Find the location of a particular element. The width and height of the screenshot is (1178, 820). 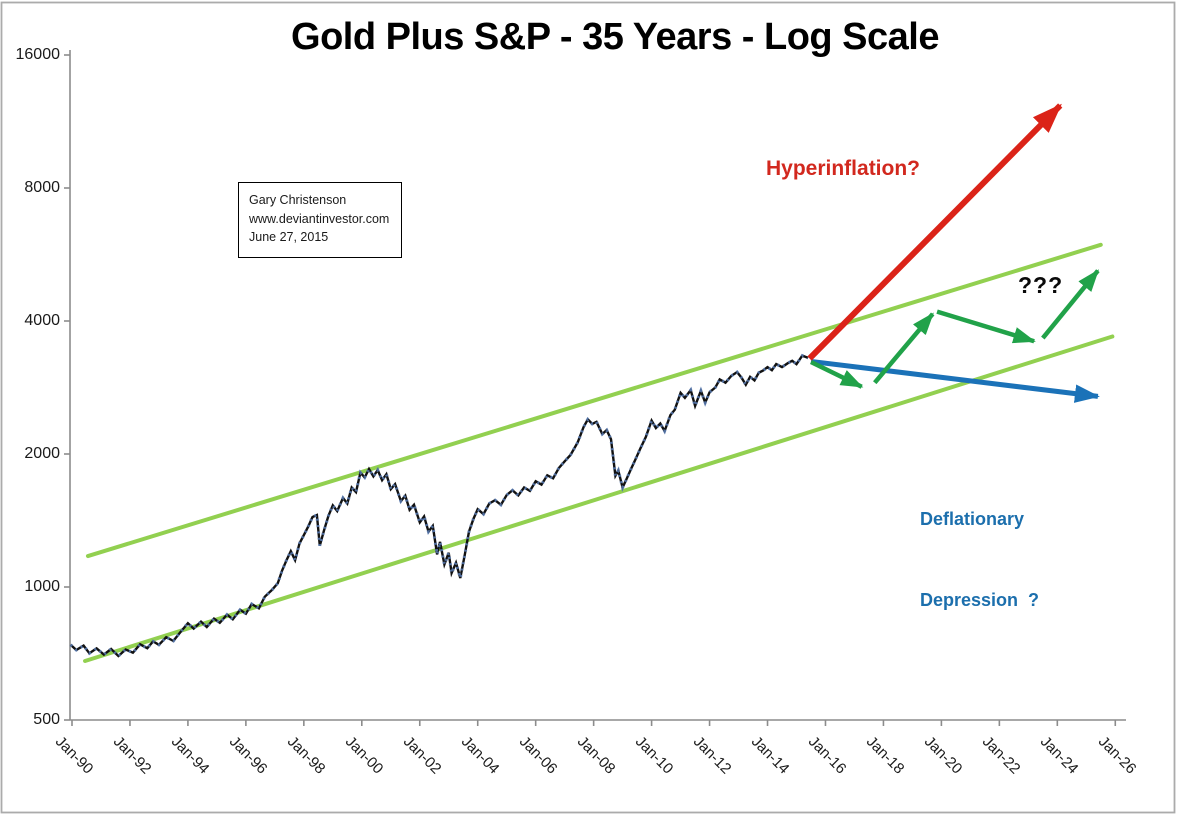

y-tick-label: 2000 is located at coordinates (42, 453).